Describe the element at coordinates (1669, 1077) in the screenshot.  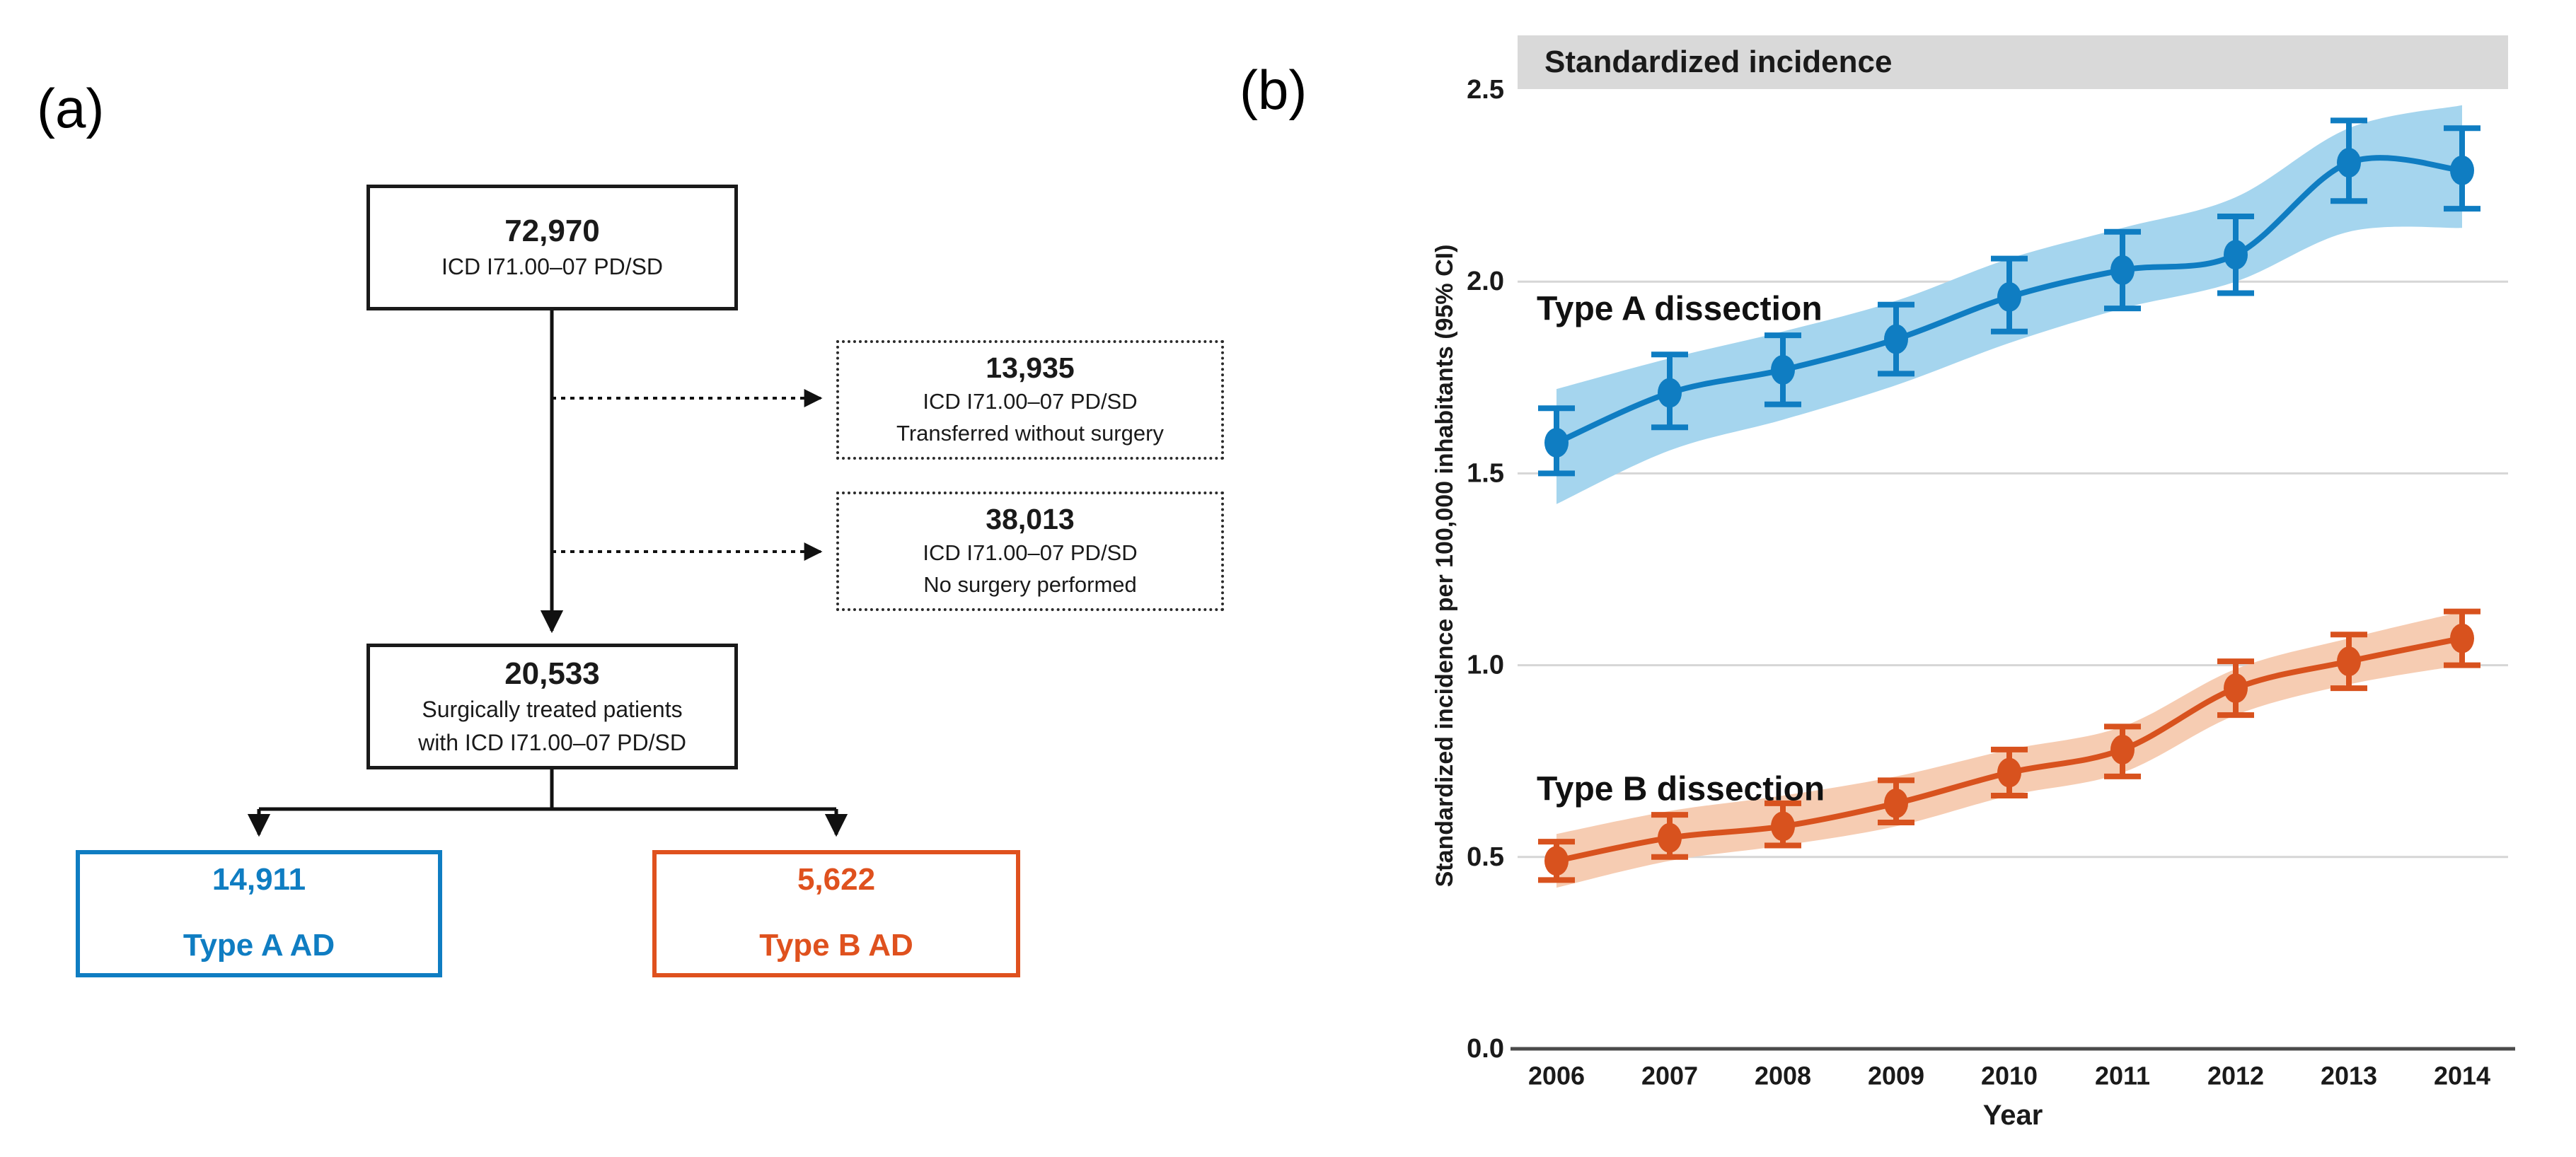
I see `svg-text: 2007` at that location.